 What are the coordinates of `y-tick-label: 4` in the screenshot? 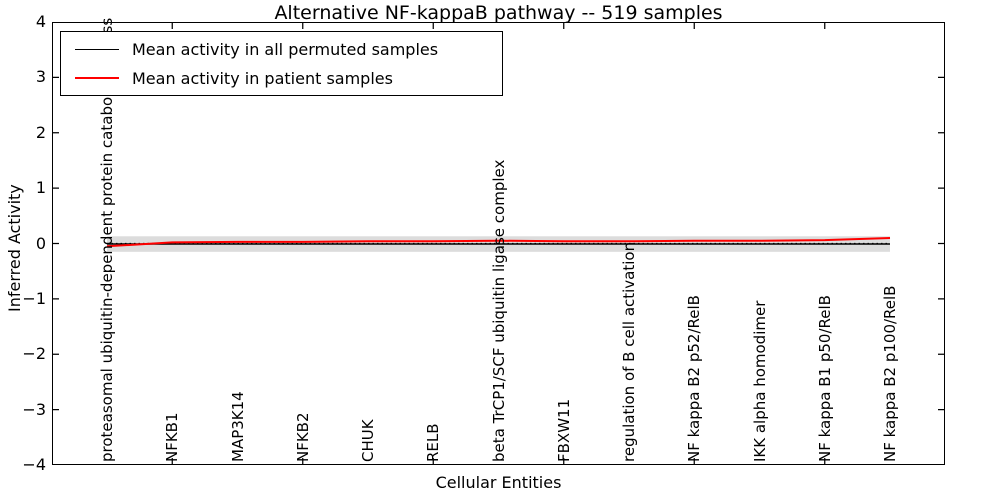 It's located at (40, 21).